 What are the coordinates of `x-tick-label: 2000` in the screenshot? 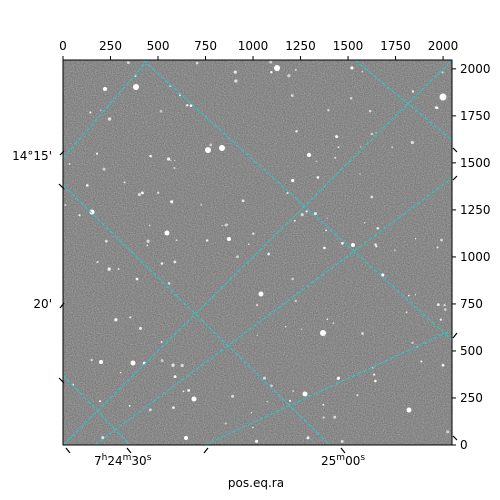 It's located at (443, 46).